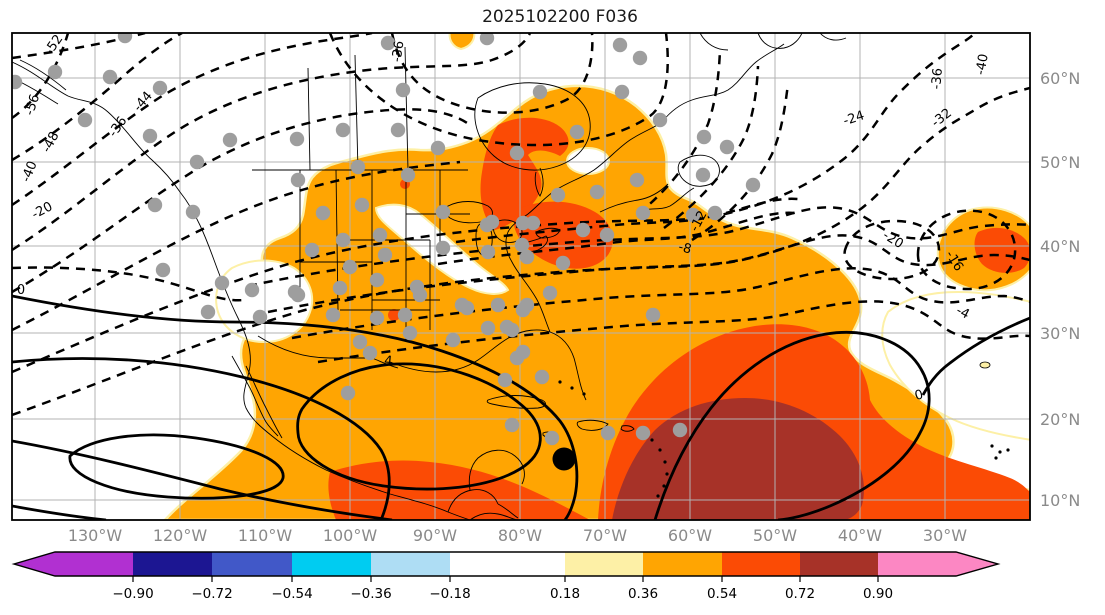 The image size is (1105, 615). I want to click on island-speck, so click(985, 365).